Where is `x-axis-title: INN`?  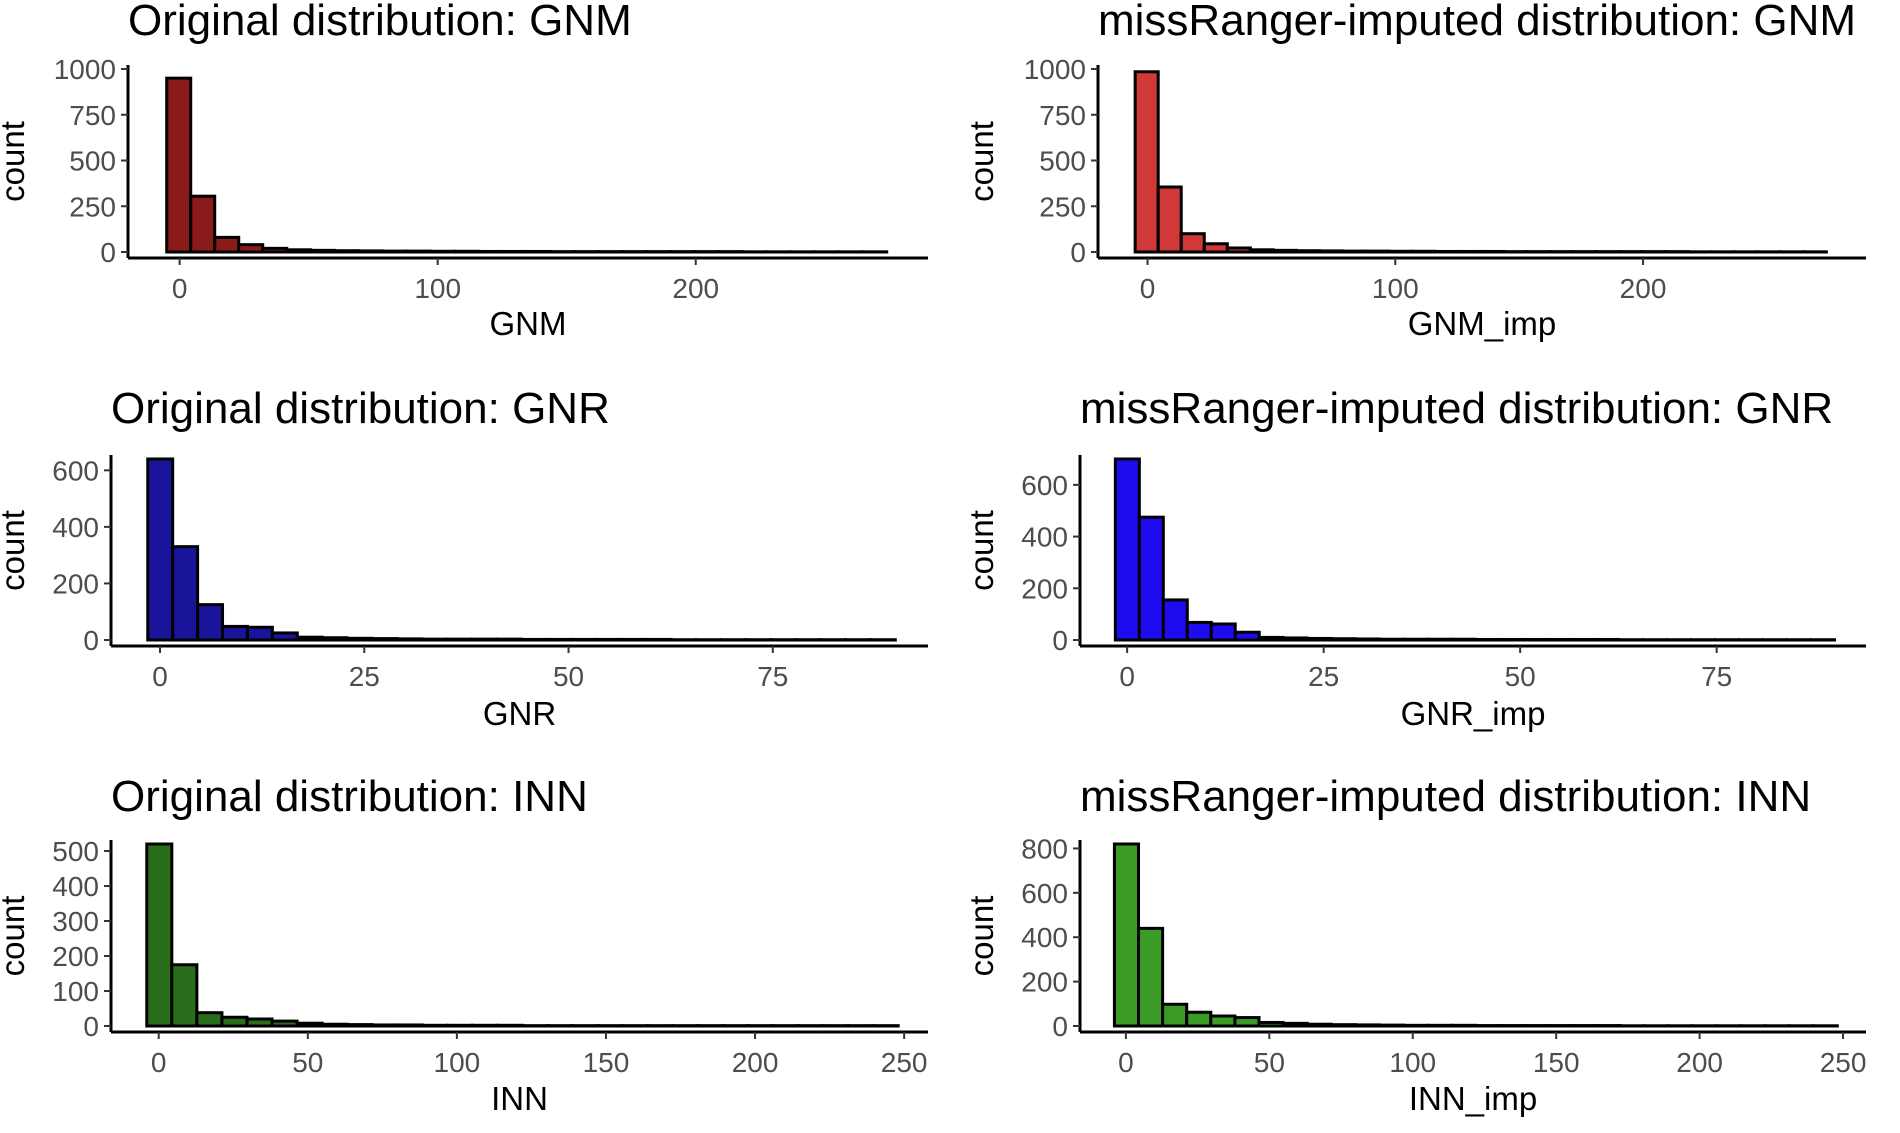 x-axis-title: INN is located at coordinates (519, 1098).